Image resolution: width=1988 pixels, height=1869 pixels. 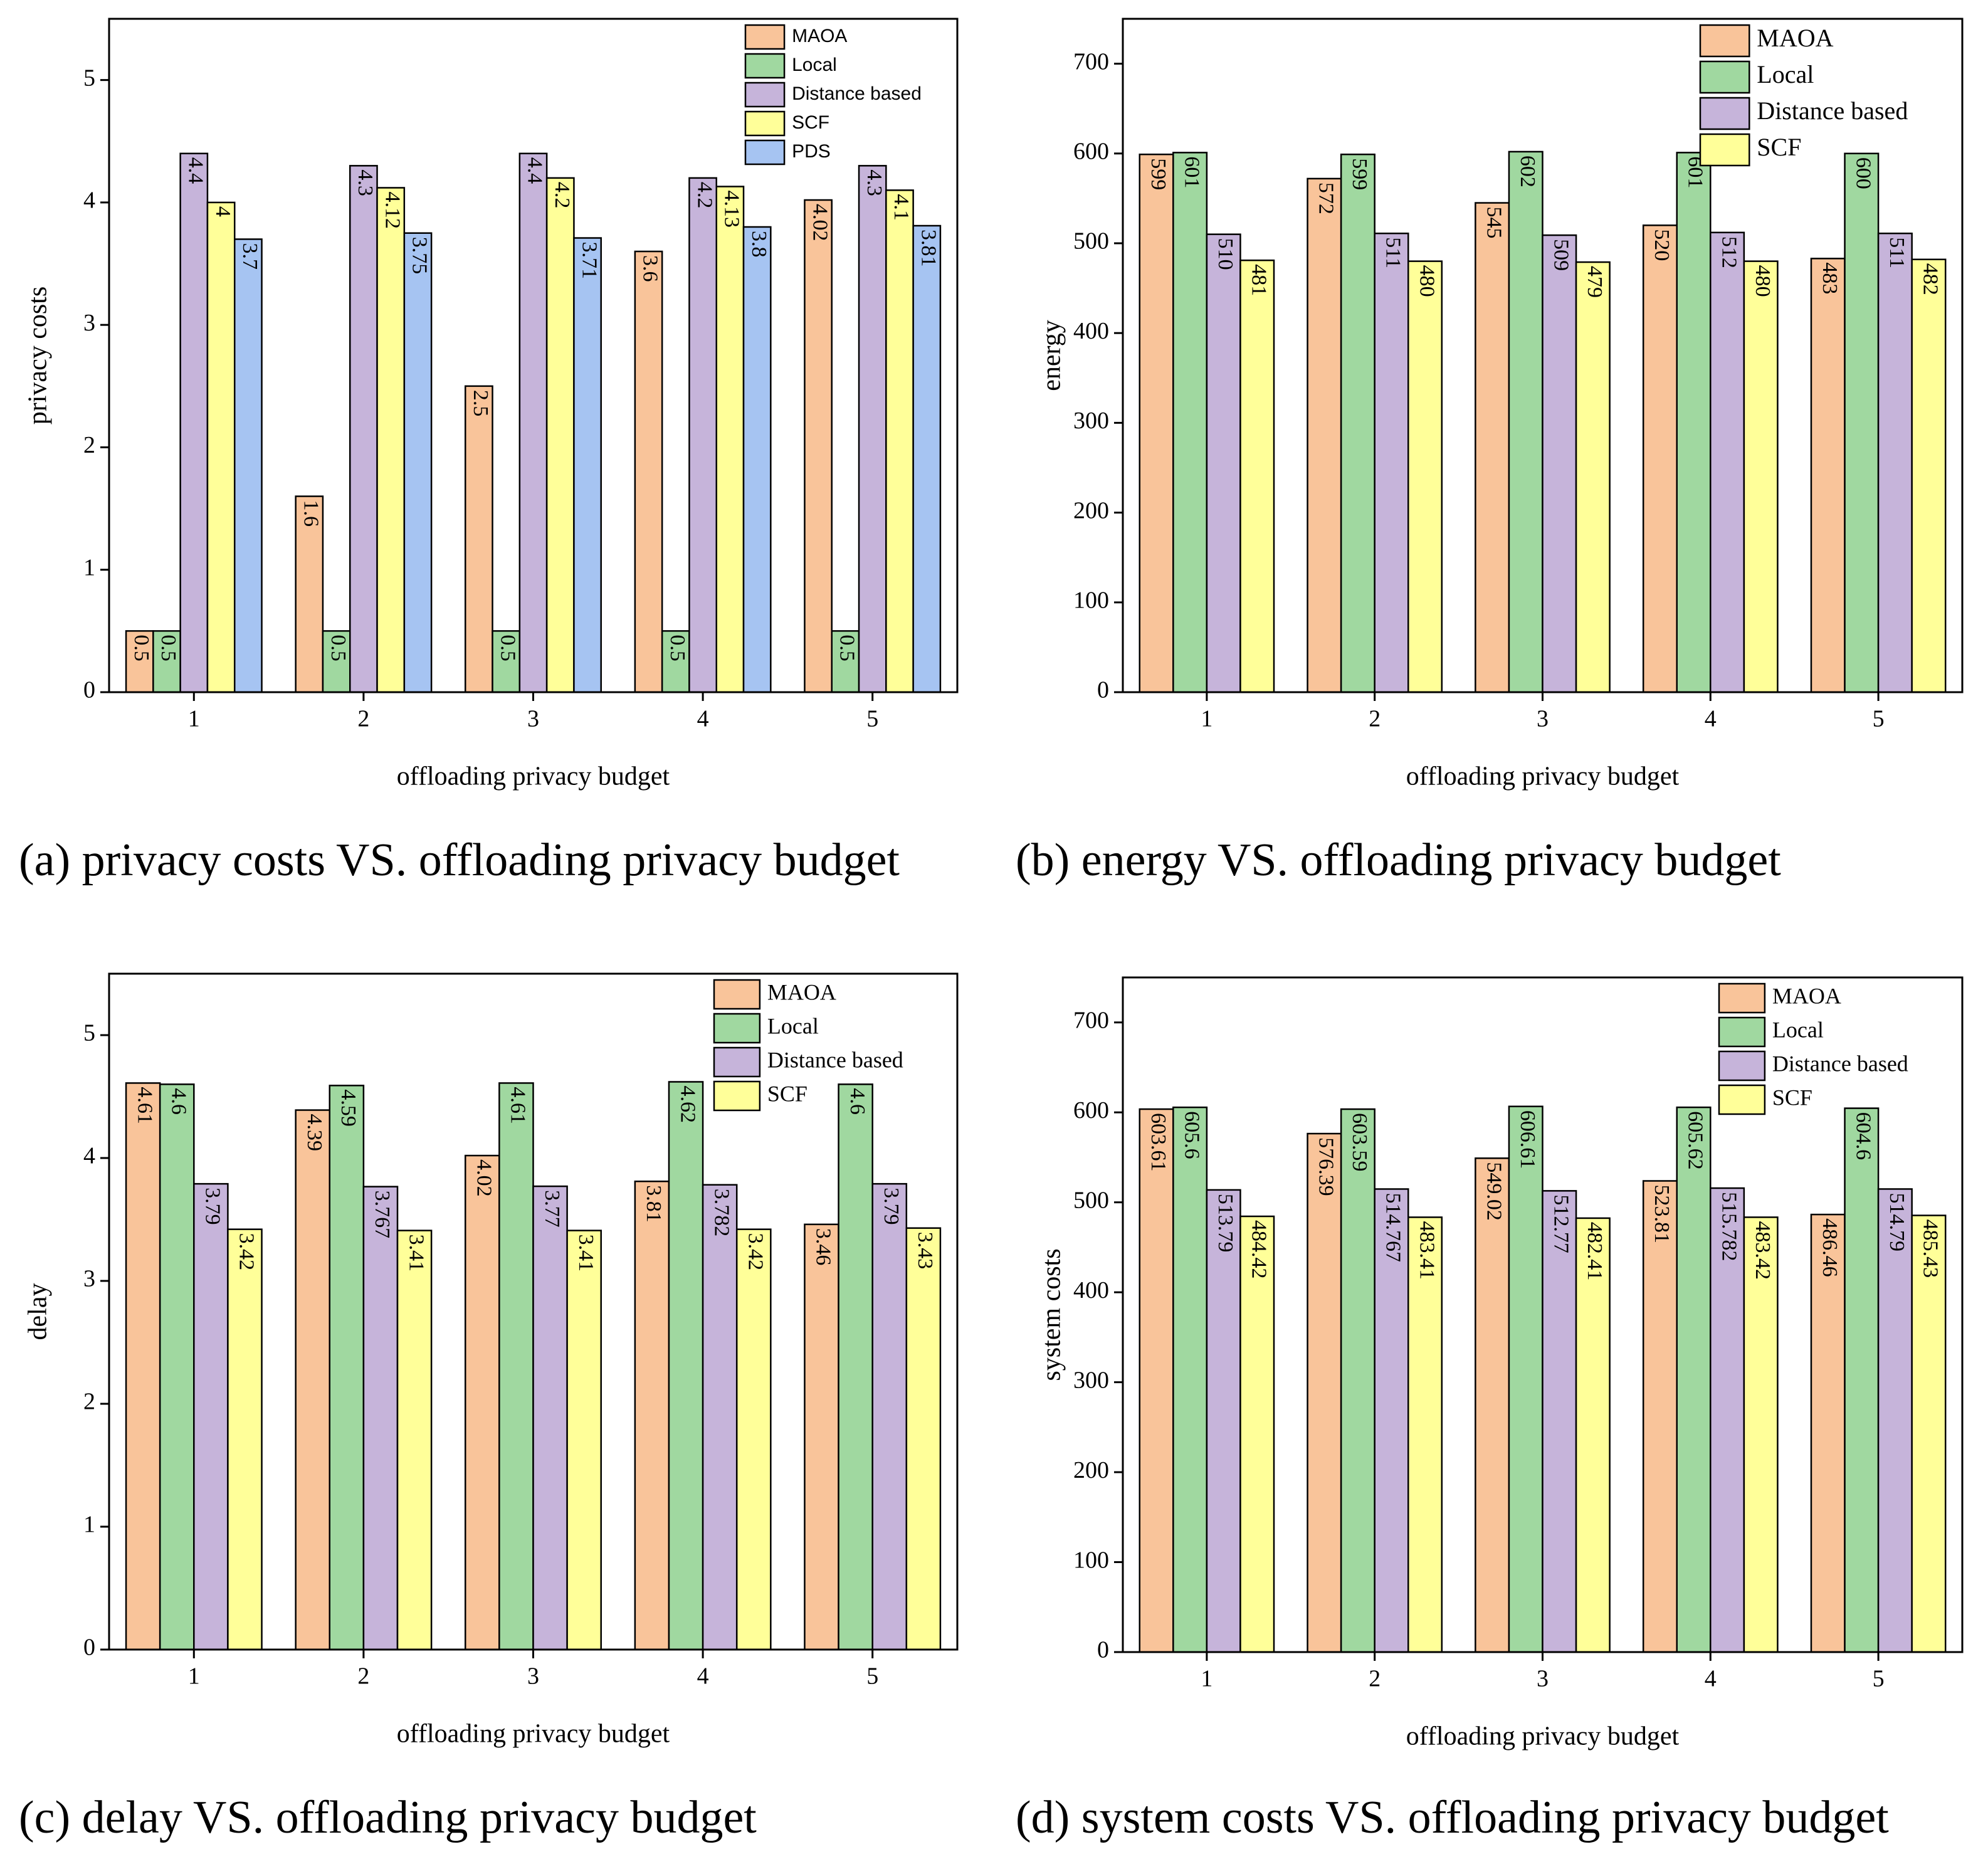 I want to click on data-label: 603.59, so click(x=1359, y=1142).